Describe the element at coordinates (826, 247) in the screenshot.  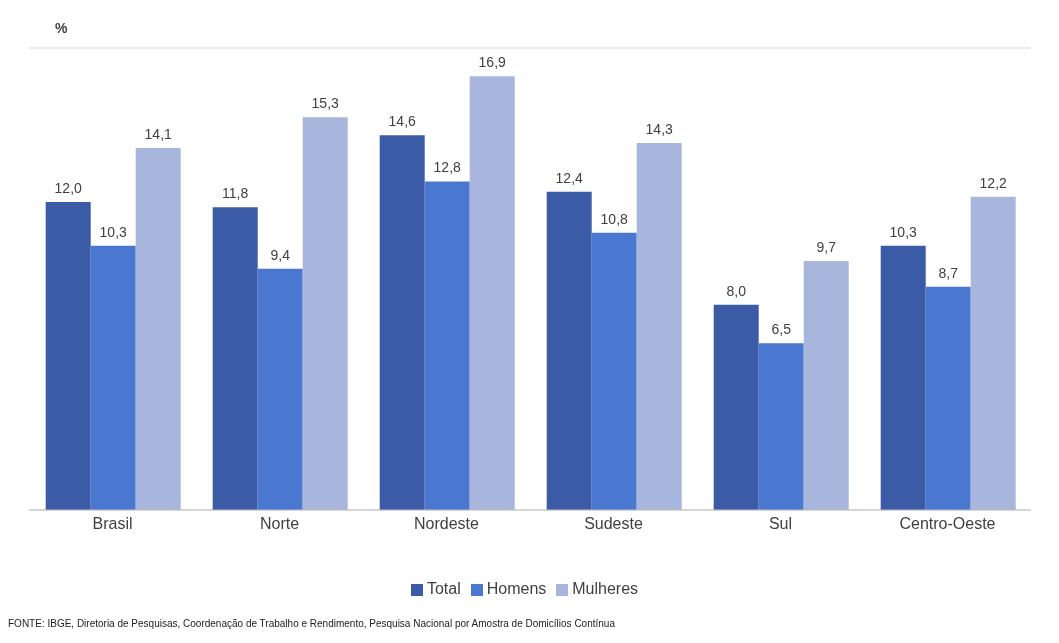
I see `data-label: 9,7` at that location.